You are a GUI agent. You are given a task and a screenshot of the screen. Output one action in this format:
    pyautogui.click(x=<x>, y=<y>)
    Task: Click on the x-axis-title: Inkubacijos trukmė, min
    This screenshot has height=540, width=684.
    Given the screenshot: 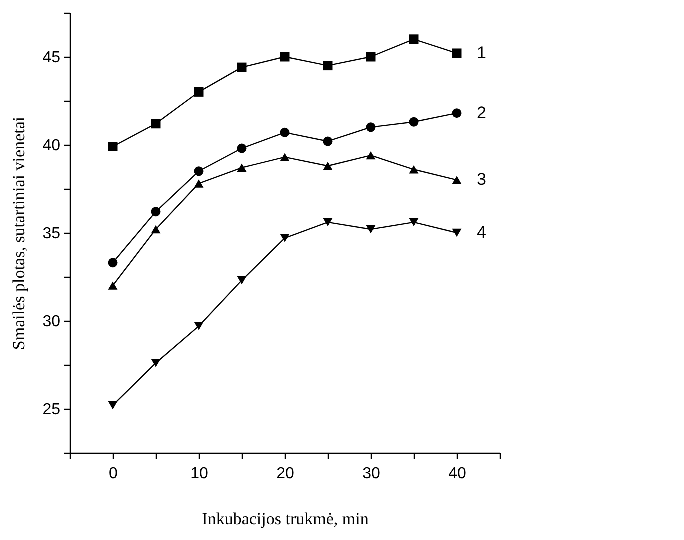 What is the action you would take?
    pyautogui.click(x=286, y=519)
    